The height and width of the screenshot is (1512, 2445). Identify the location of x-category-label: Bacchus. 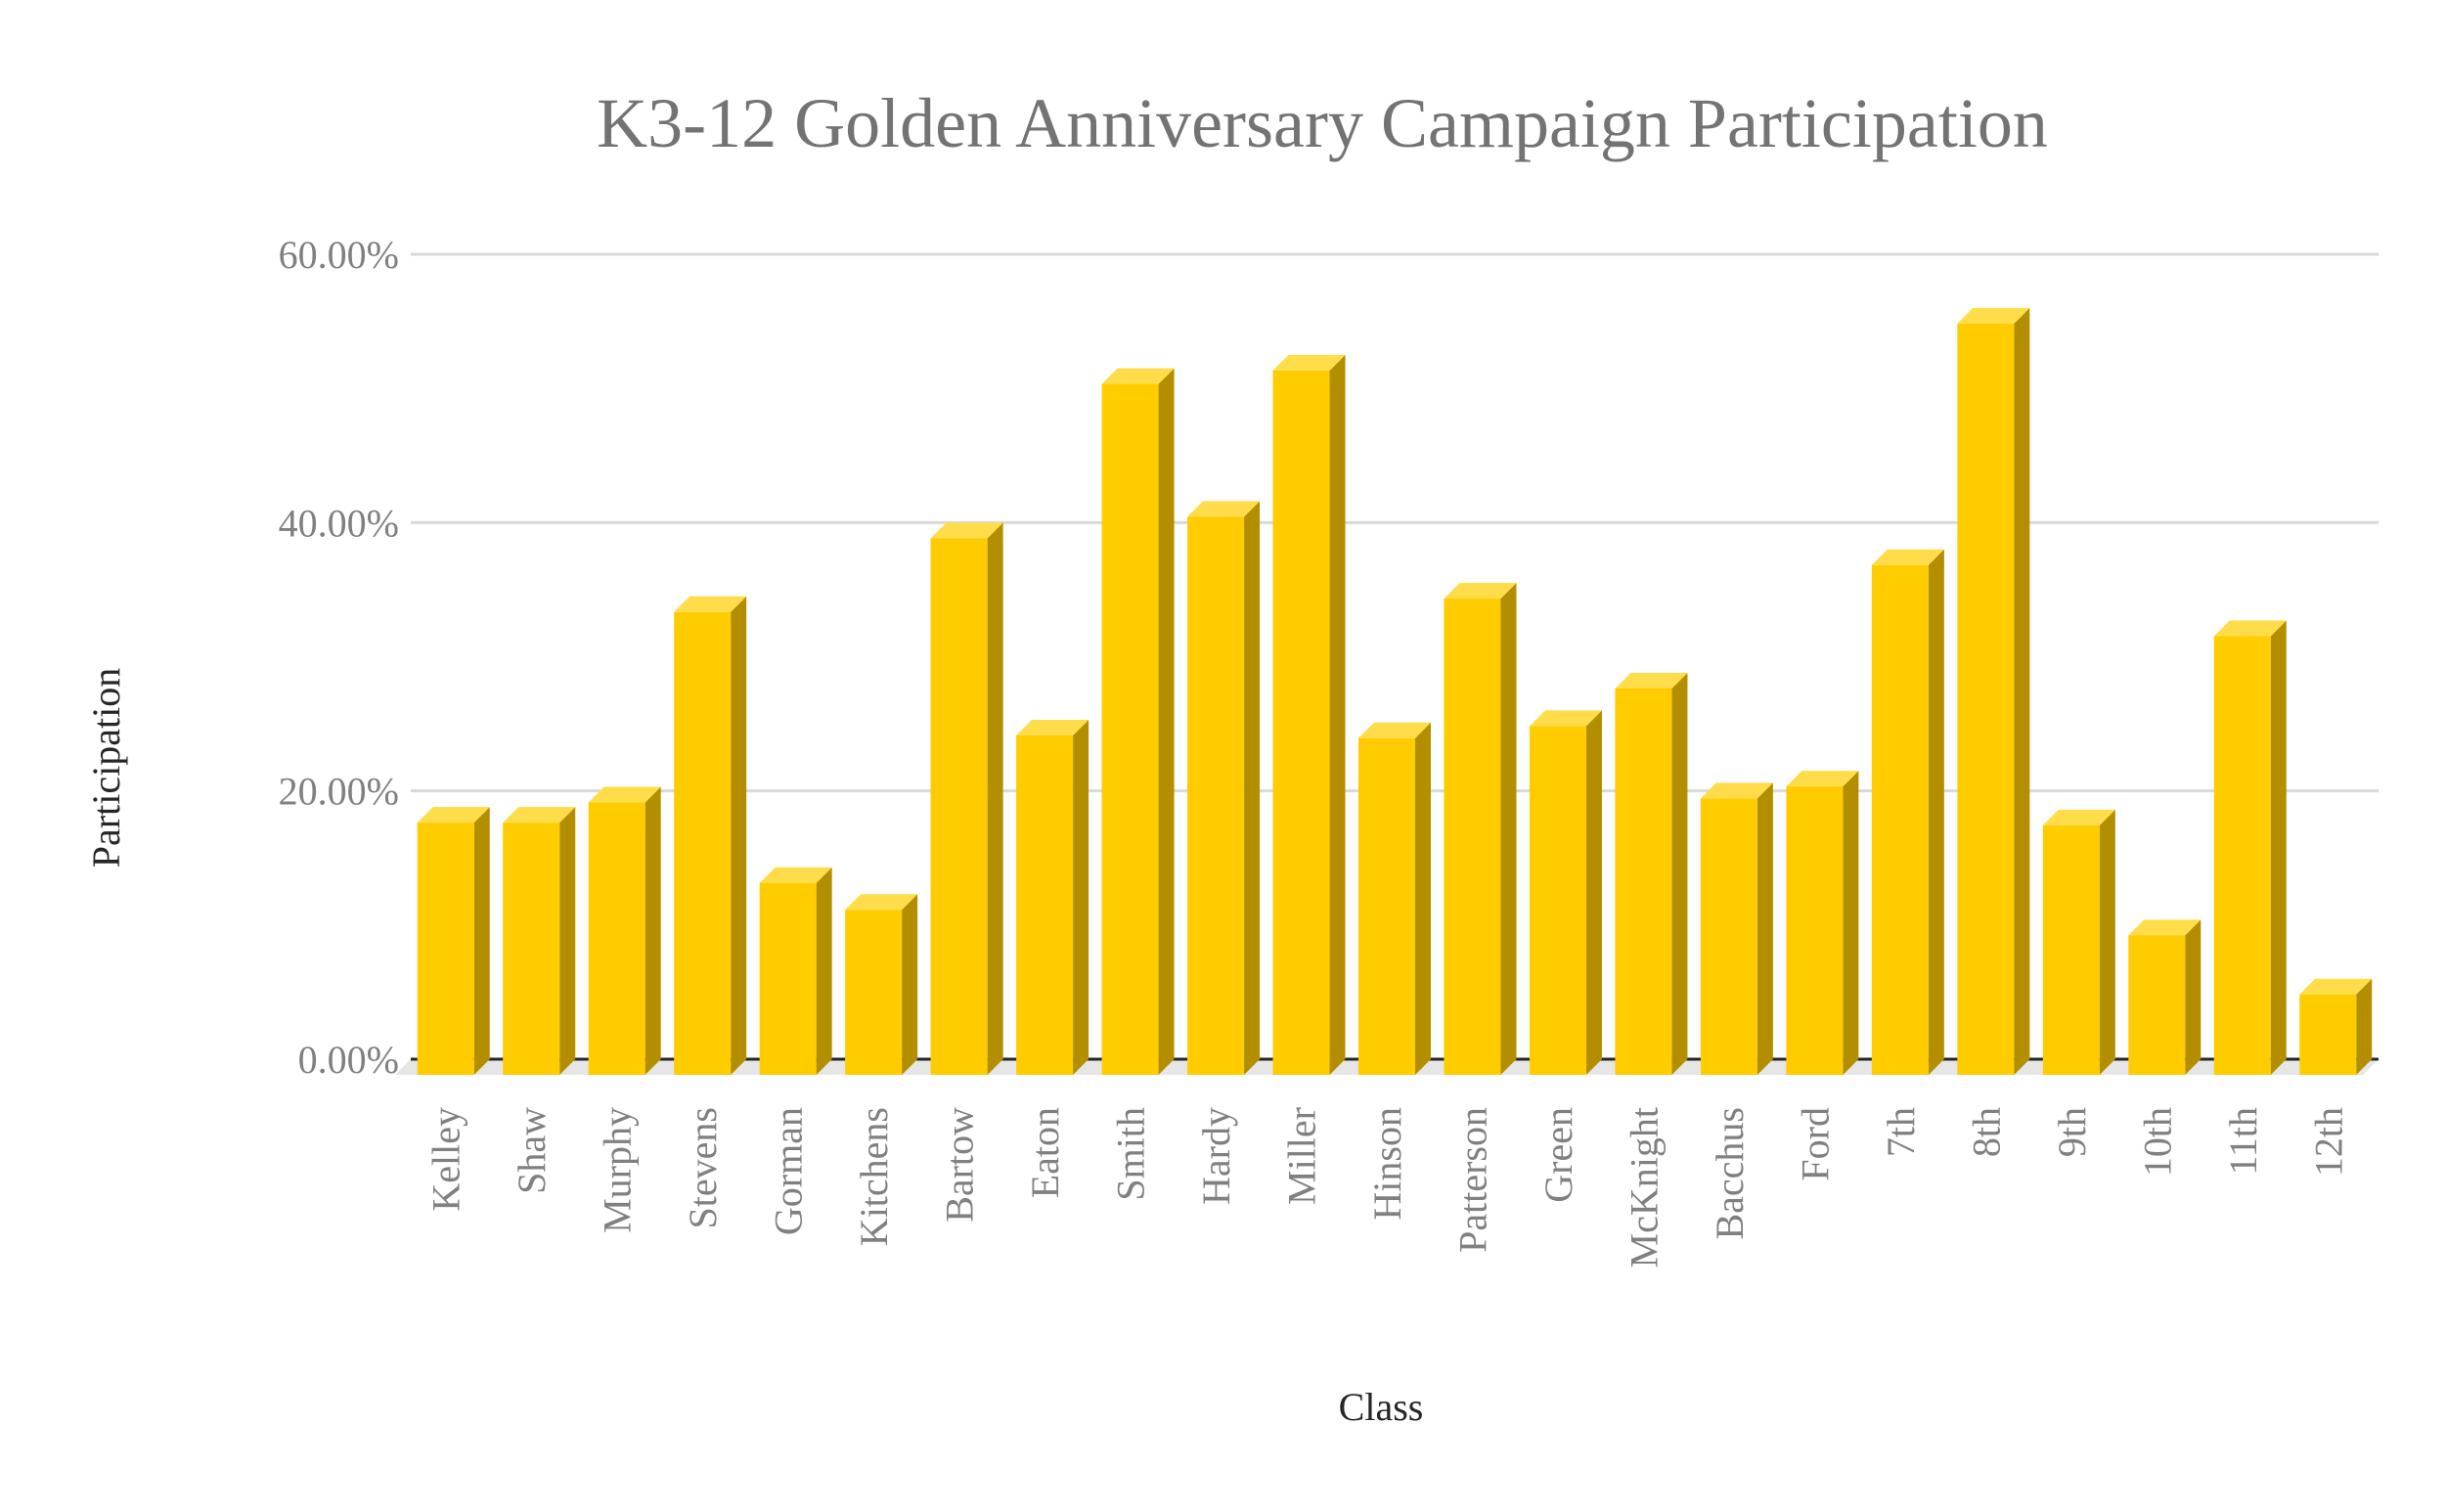
(1730, 1173).